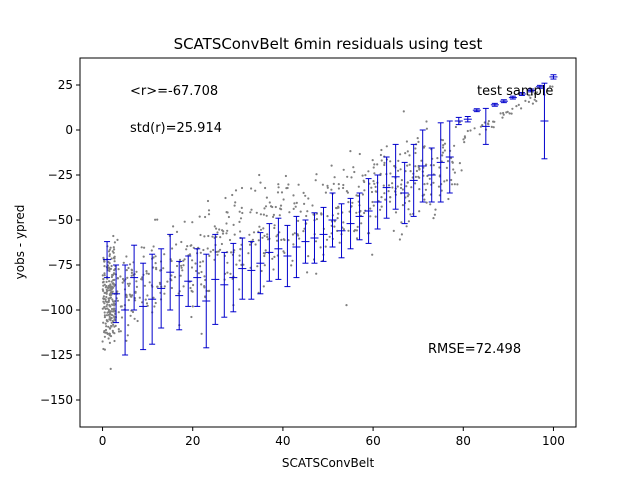 The height and width of the screenshot is (480, 640). What do you see at coordinates (332, 437) in the screenshot?
I see `x-axis-ticks: 0 20 40 60 80 100` at bounding box center [332, 437].